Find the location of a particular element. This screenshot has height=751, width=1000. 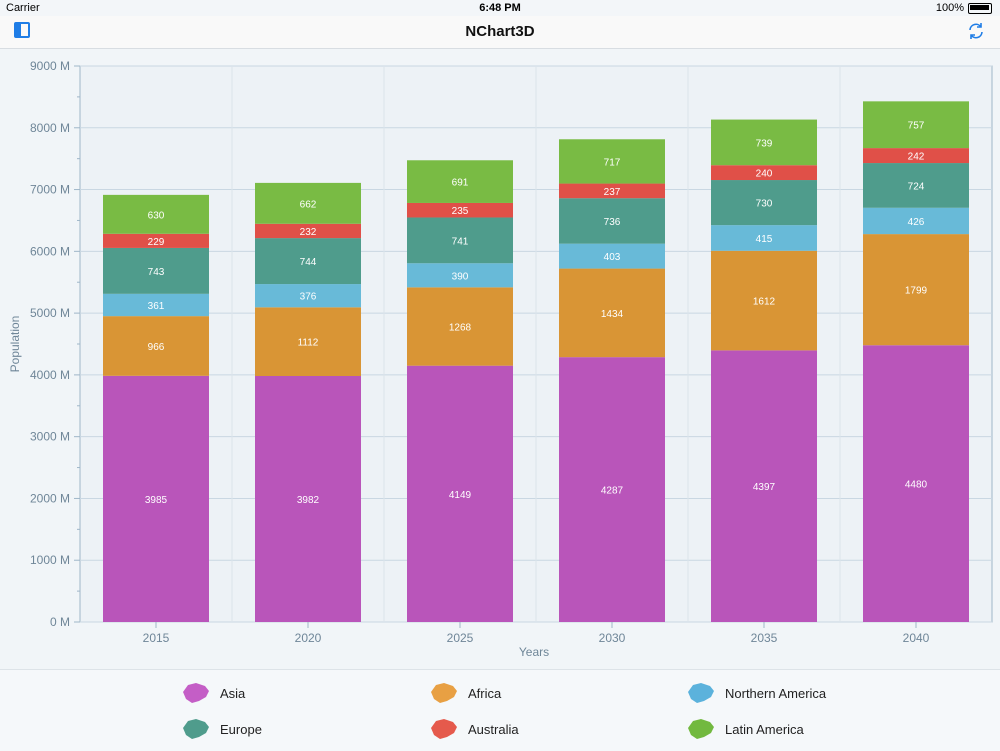

y-tick-label: 0 M is located at coordinates (60, 622).